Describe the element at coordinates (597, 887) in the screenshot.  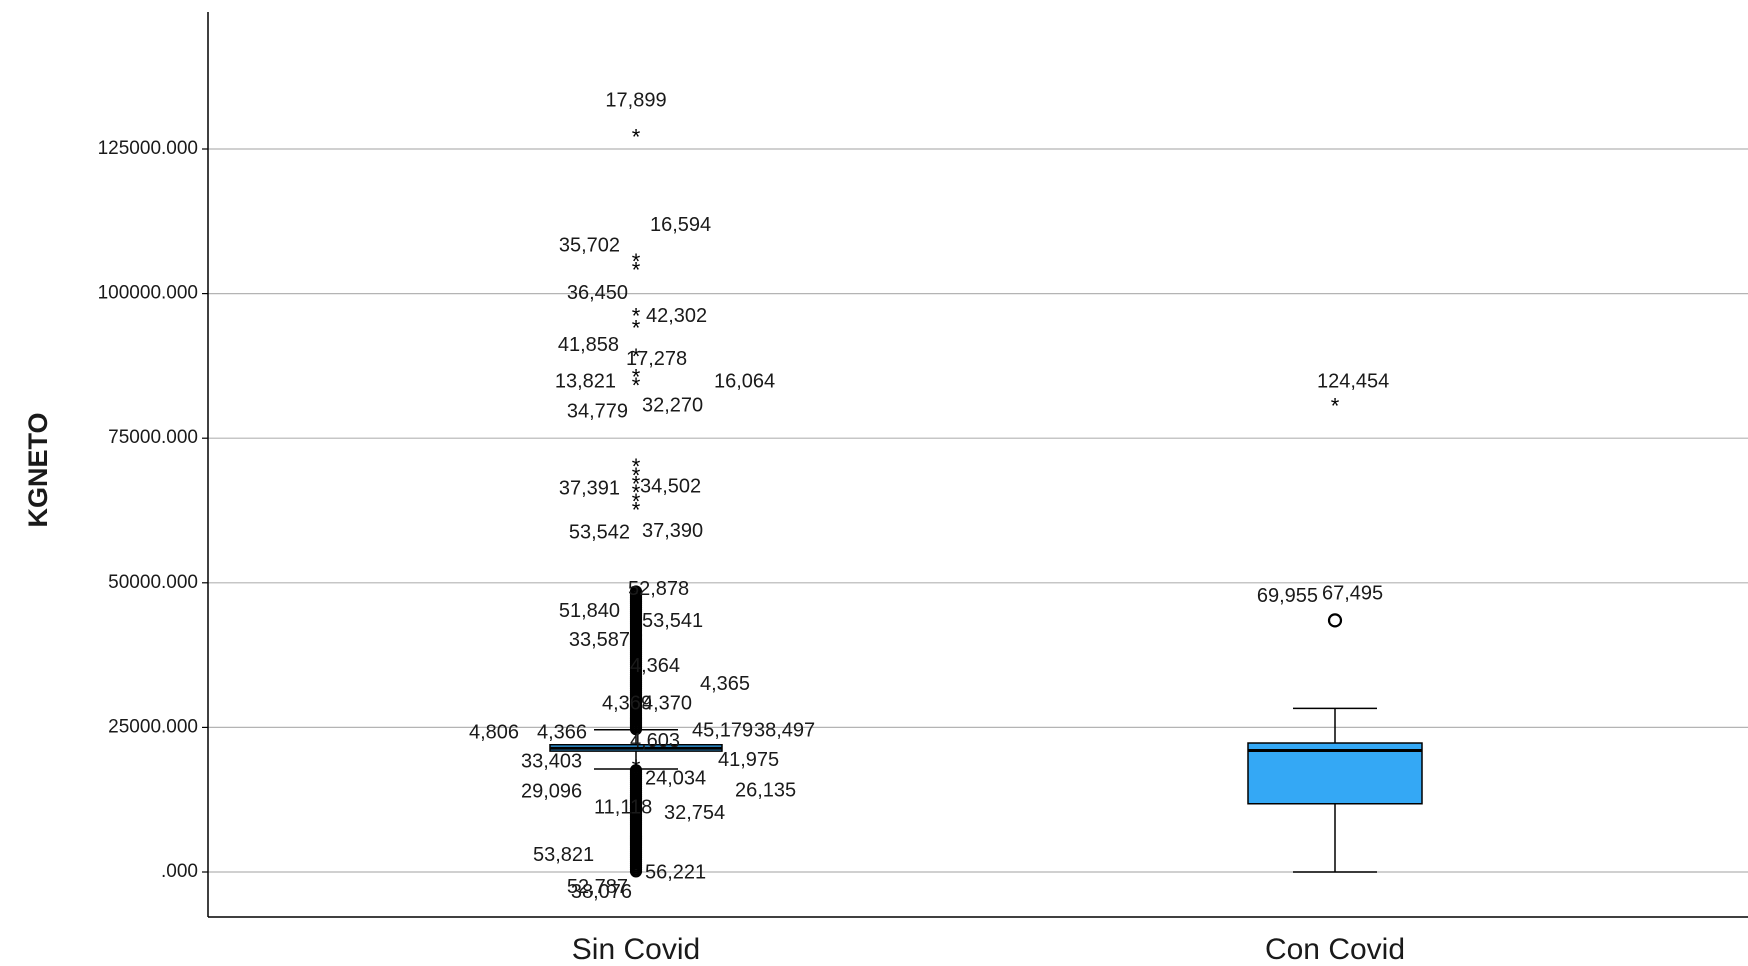
I see `outlier-label: 52,787` at that location.